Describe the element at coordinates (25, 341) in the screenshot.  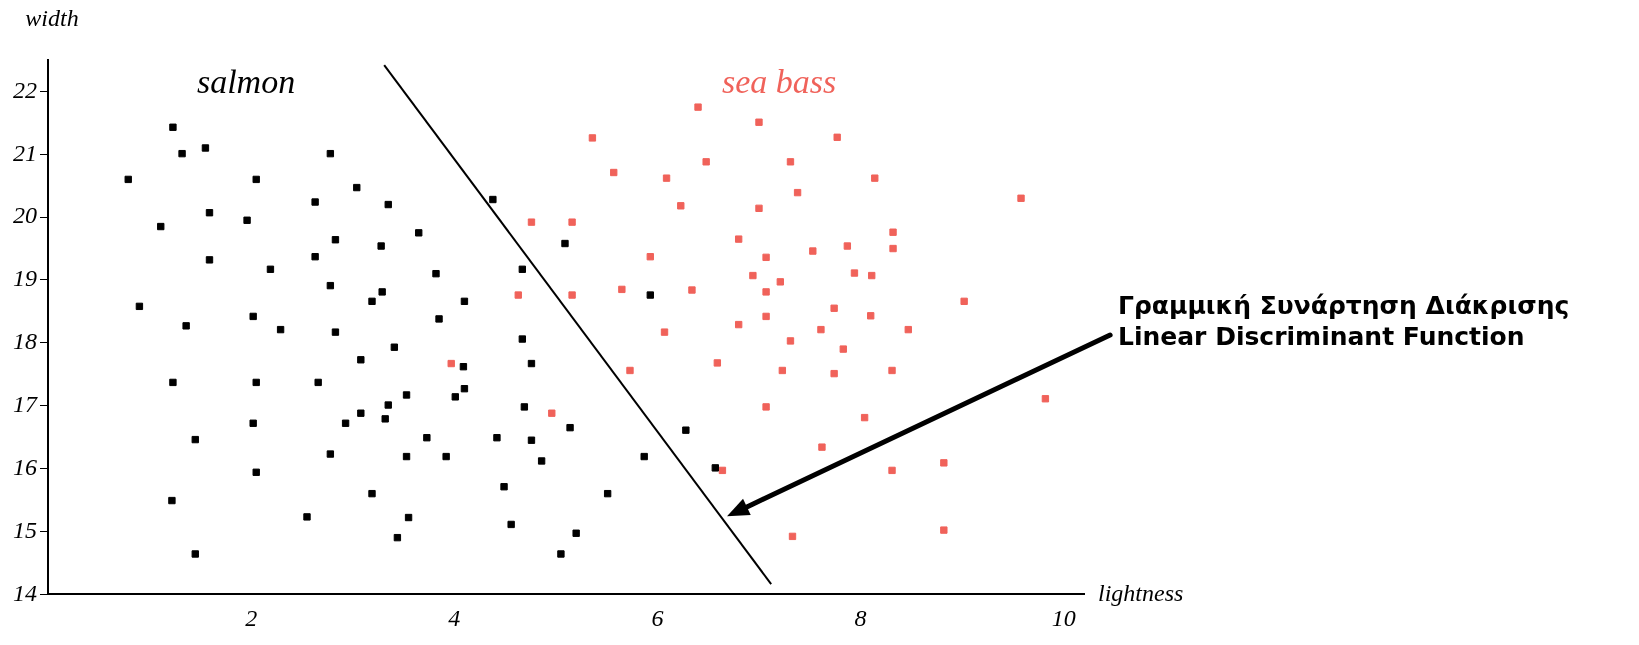
I see `y-tick-label: 18` at that location.